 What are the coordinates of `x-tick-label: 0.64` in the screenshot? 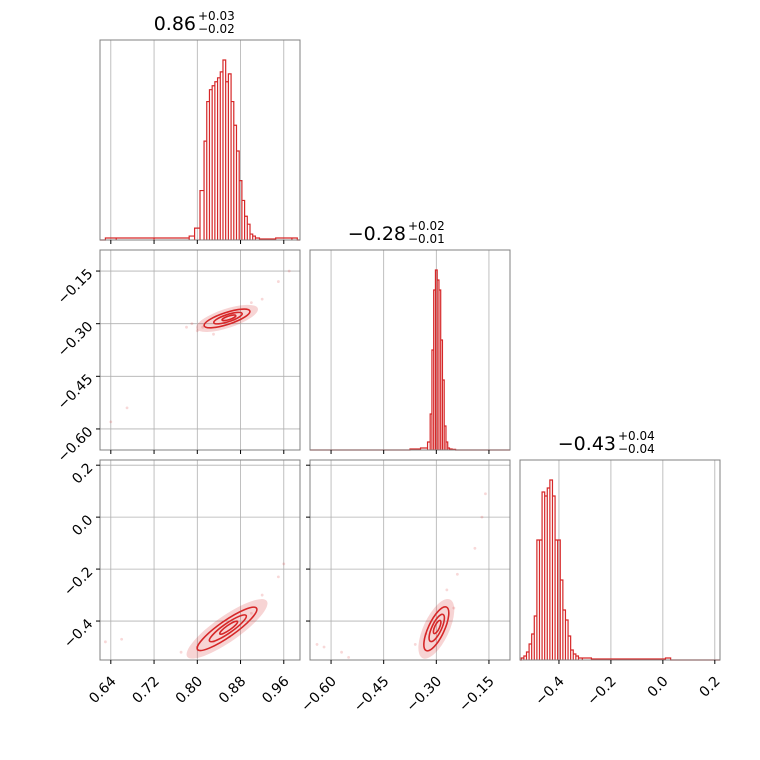 It's located at (102, 689).